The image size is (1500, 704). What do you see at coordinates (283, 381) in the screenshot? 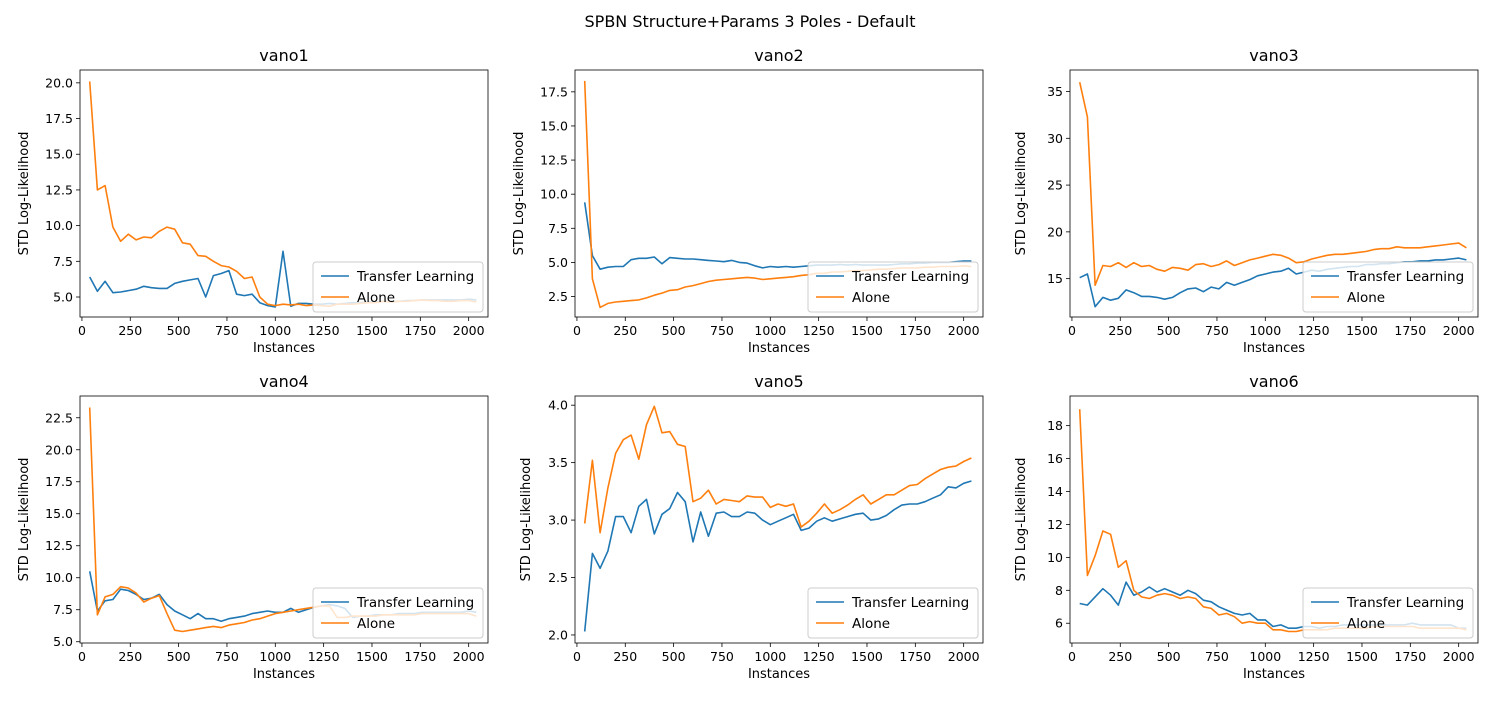
I see `subplot-title: vano4` at bounding box center [283, 381].